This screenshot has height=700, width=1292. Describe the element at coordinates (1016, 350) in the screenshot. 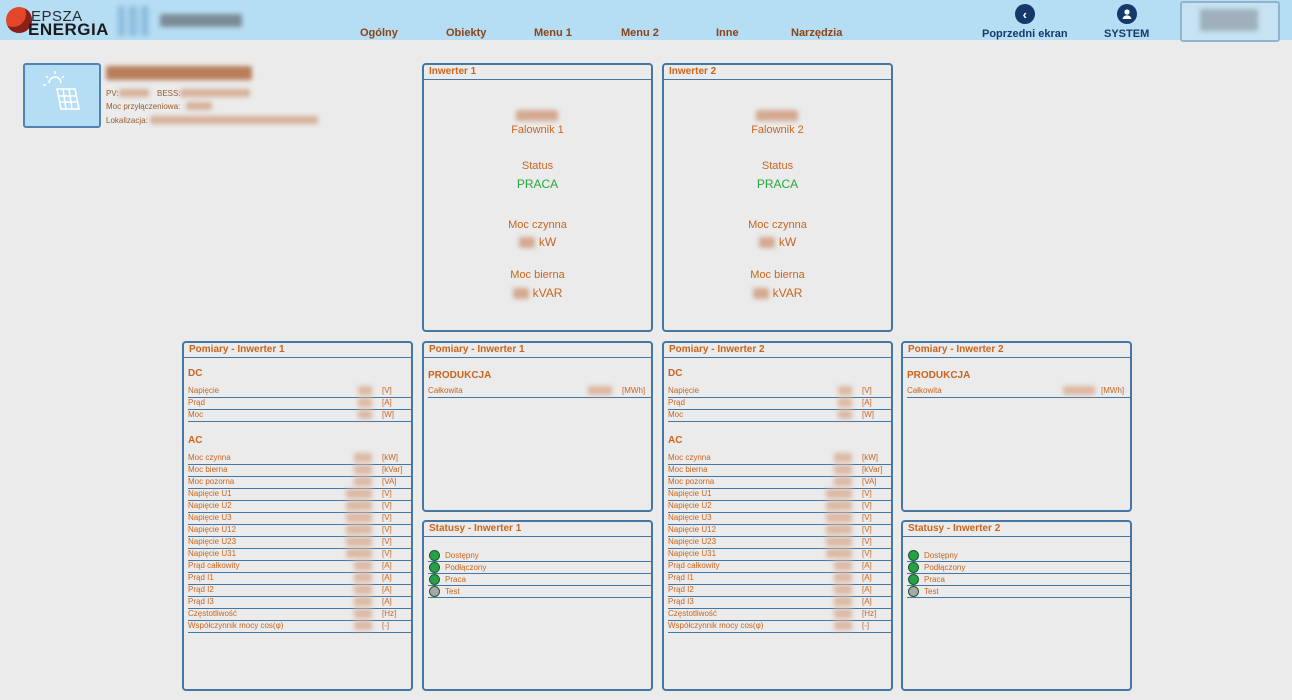

I see `production-inverter-2-title: Pomiary - Inwerter 2` at that location.